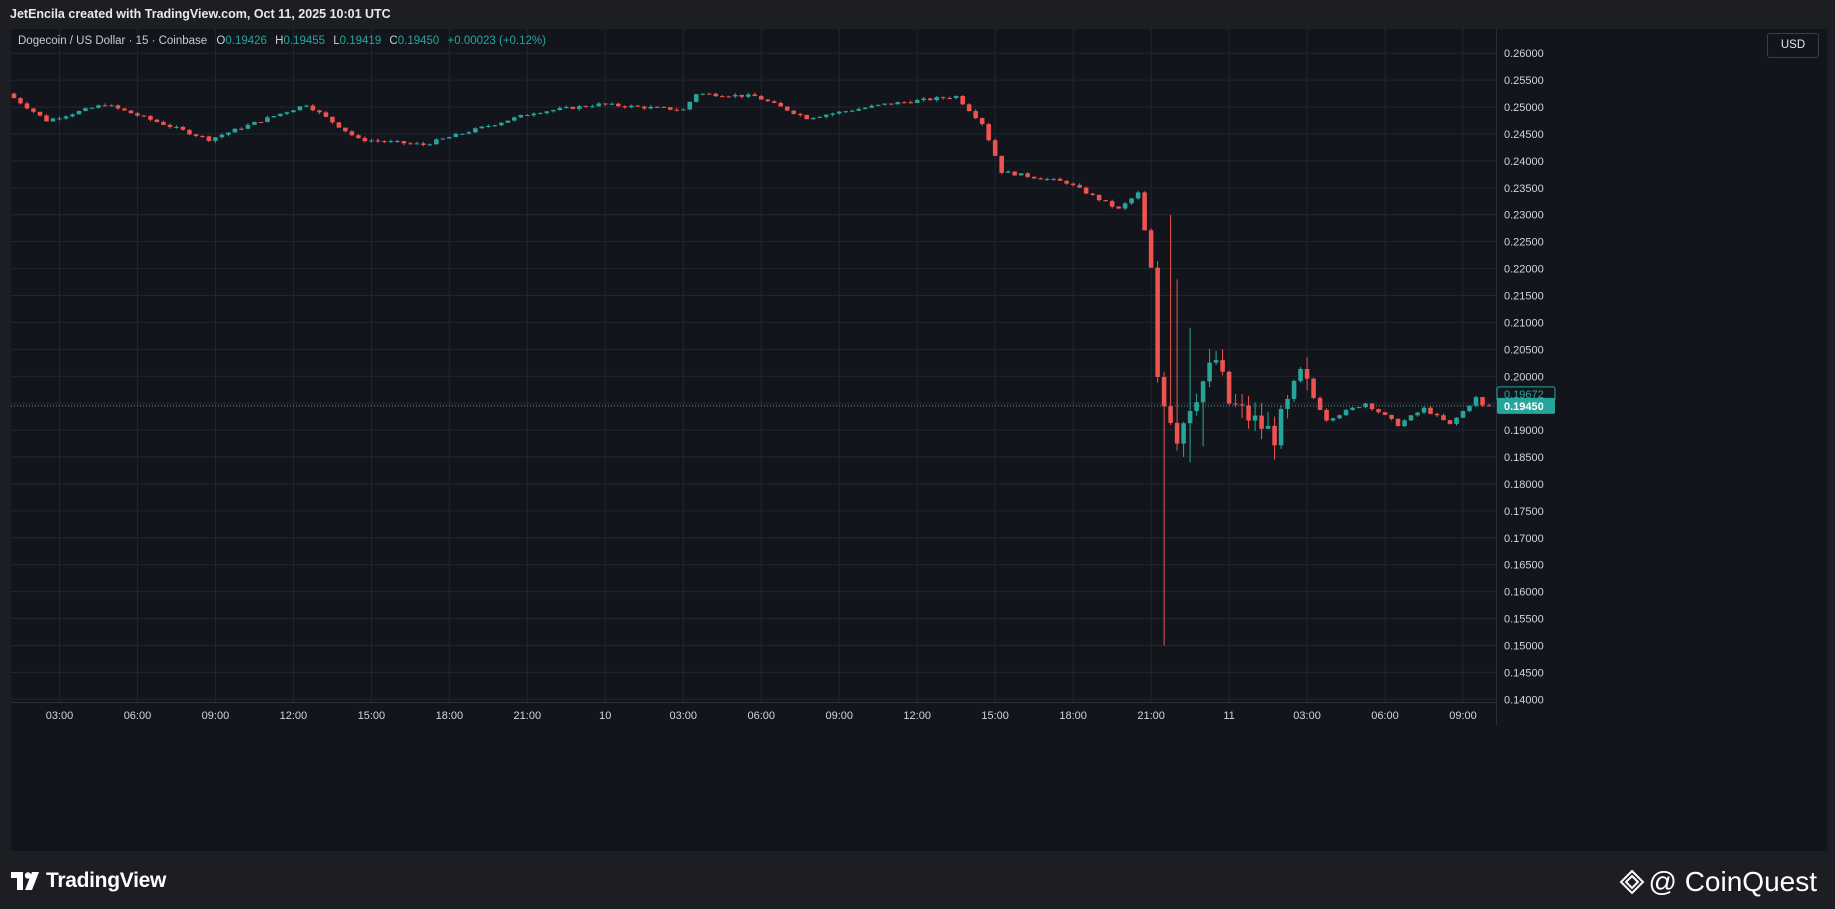 The image size is (1835, 909). I want to click on open-value: 0.19426, so click(246, 41).